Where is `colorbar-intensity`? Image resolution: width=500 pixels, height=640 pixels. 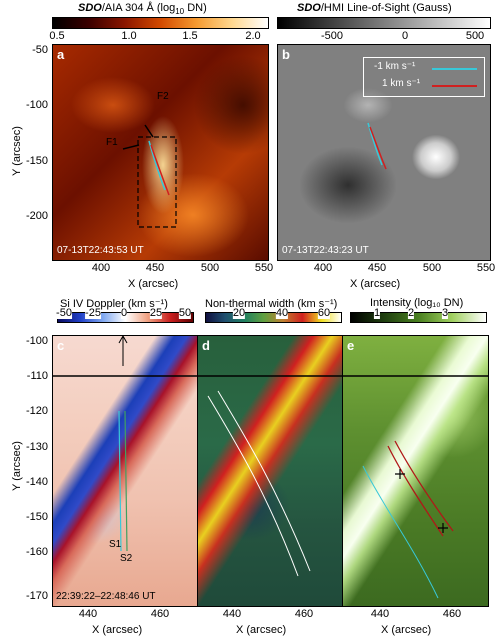
colorbar-intensity is located at coordinates (418, 317).